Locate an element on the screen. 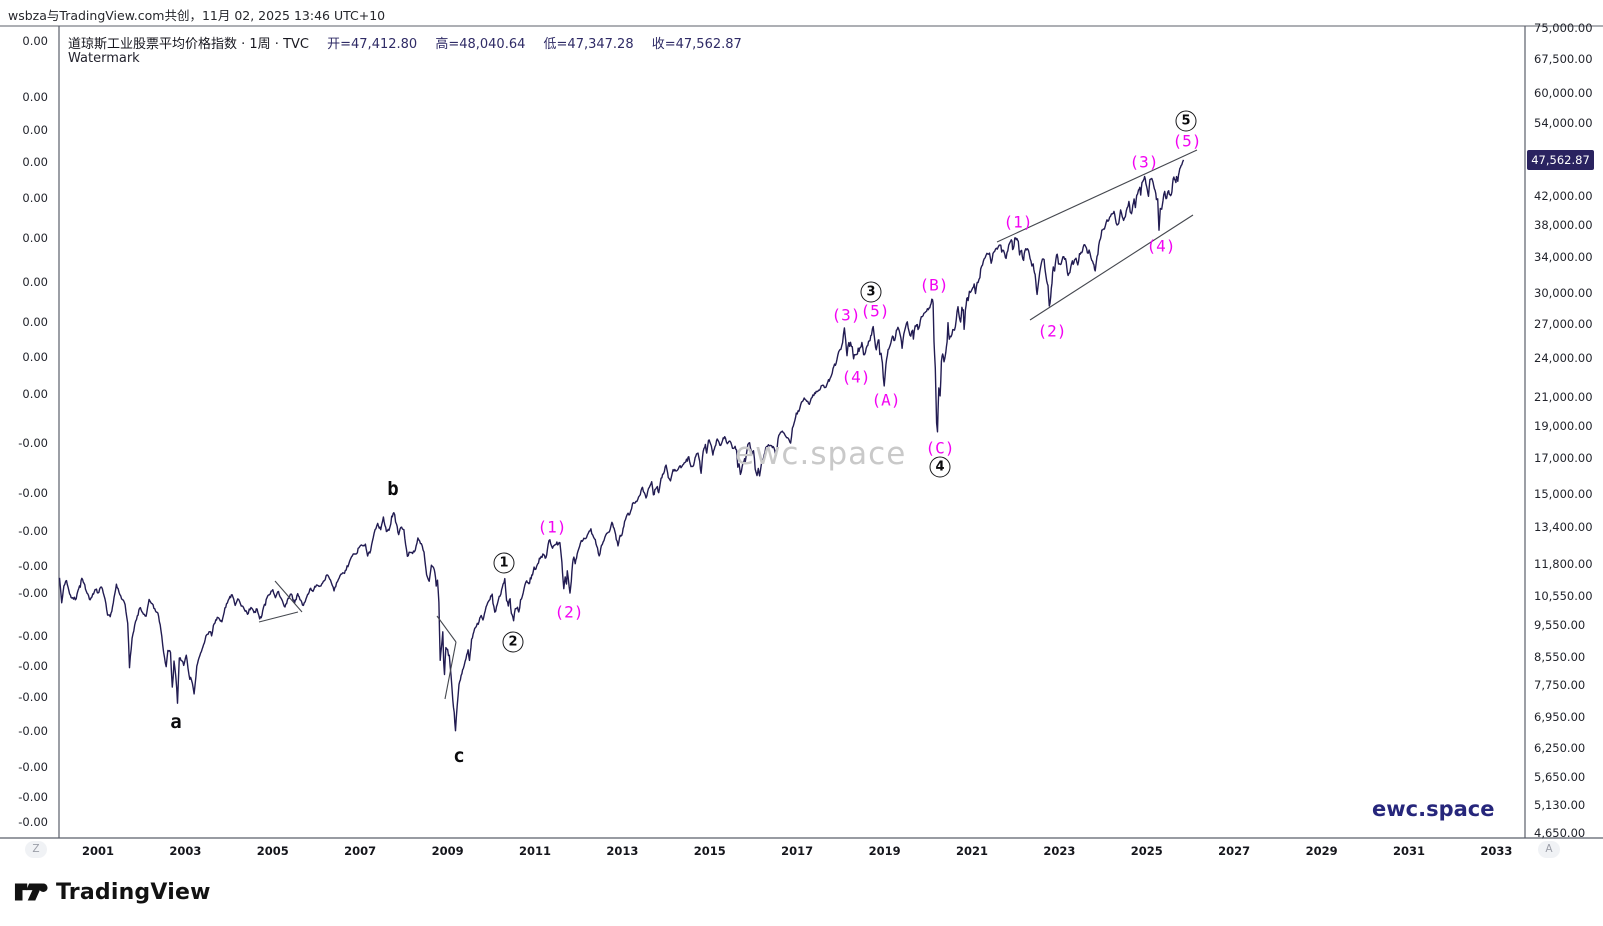 The height and width of the screenshot is (926, 1603). tradingview-logo-icon is located at coordinates (31, 892).